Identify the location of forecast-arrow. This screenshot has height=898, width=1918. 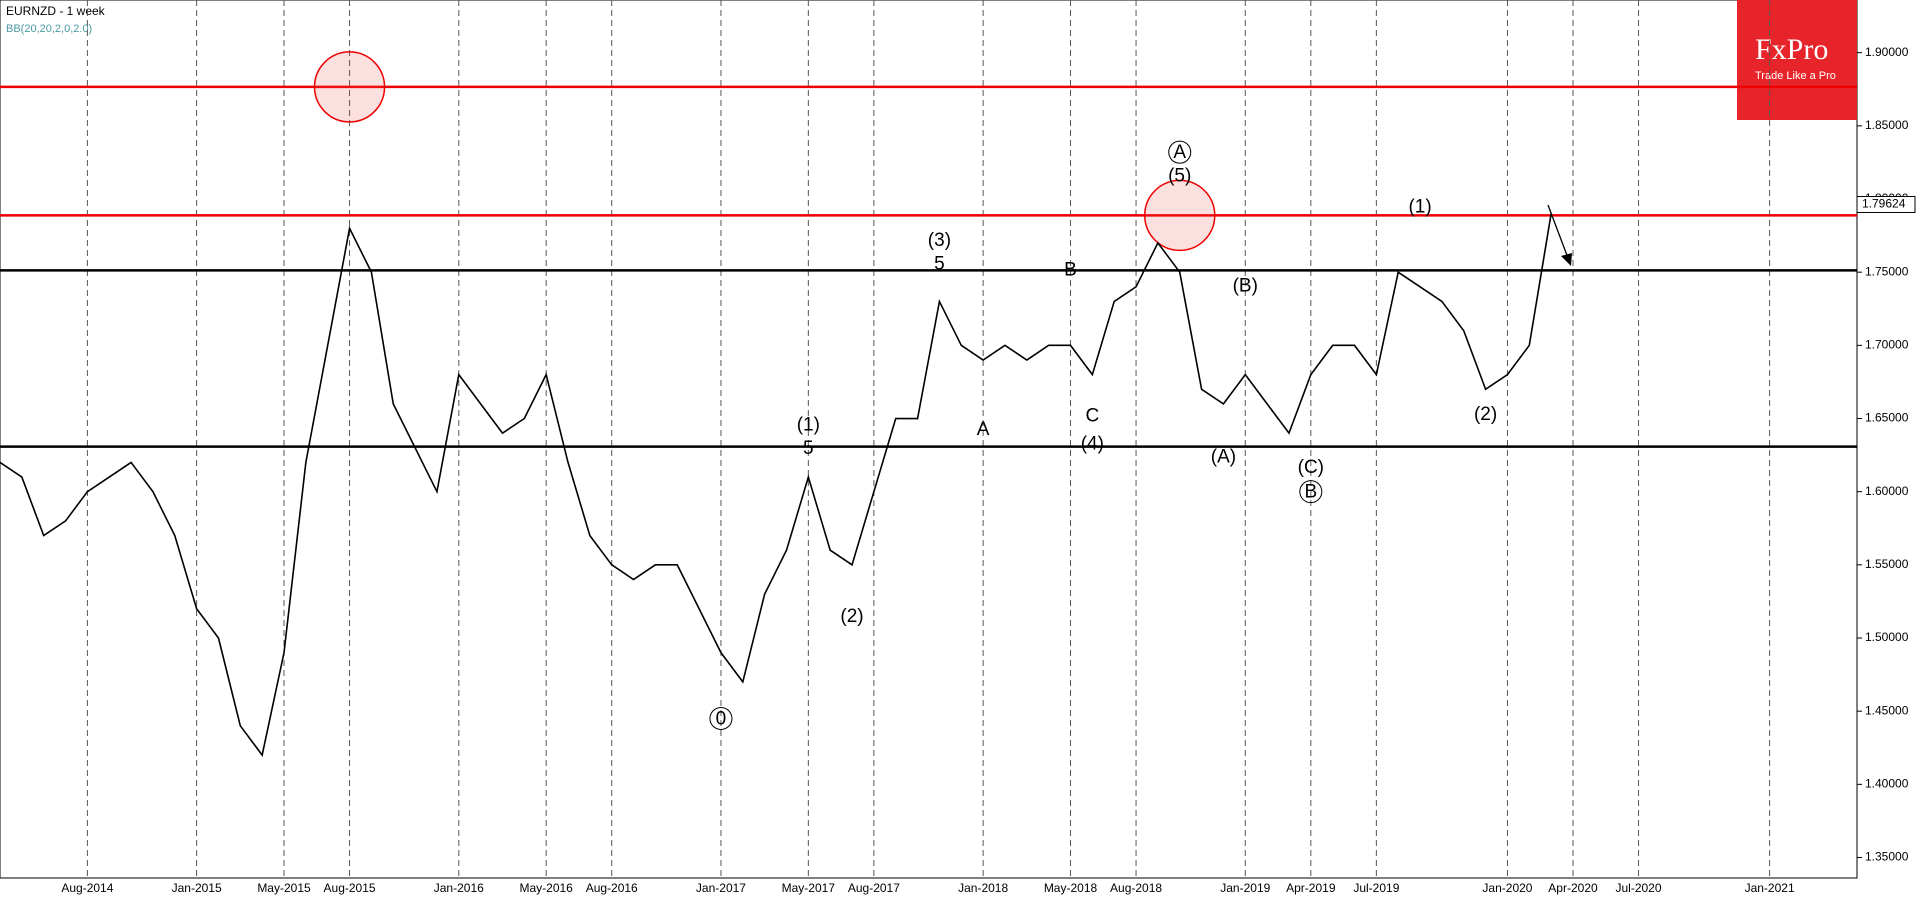
(1558, 231).